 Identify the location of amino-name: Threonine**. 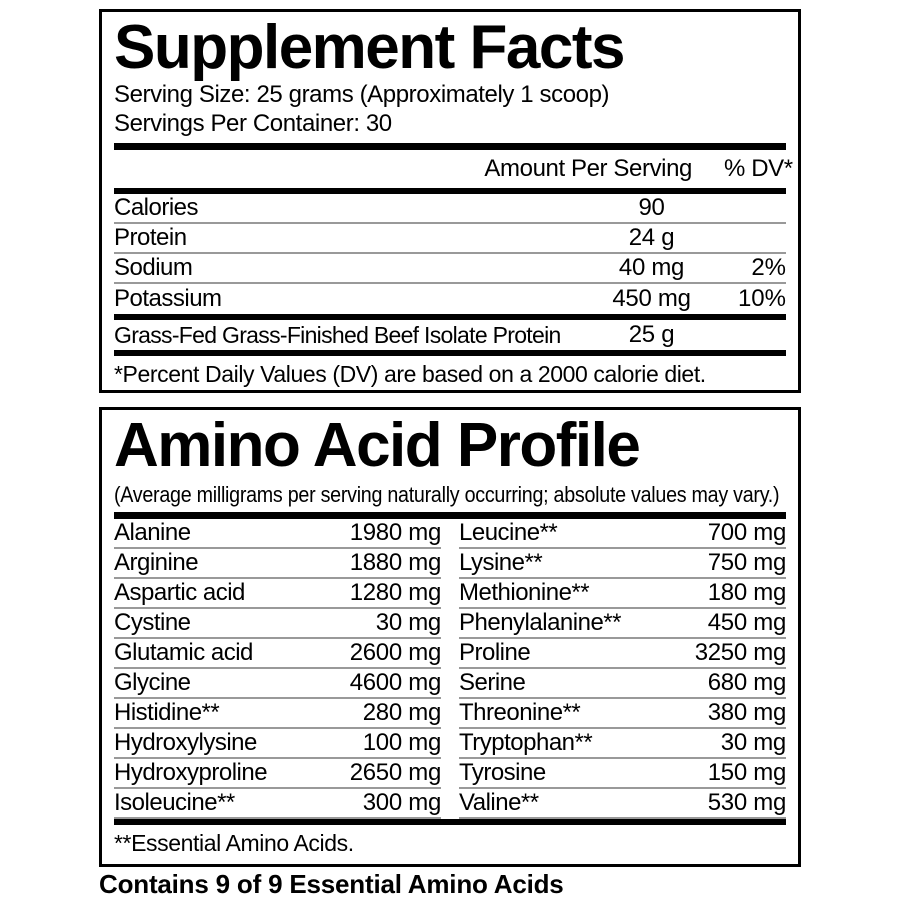
(520, 712).